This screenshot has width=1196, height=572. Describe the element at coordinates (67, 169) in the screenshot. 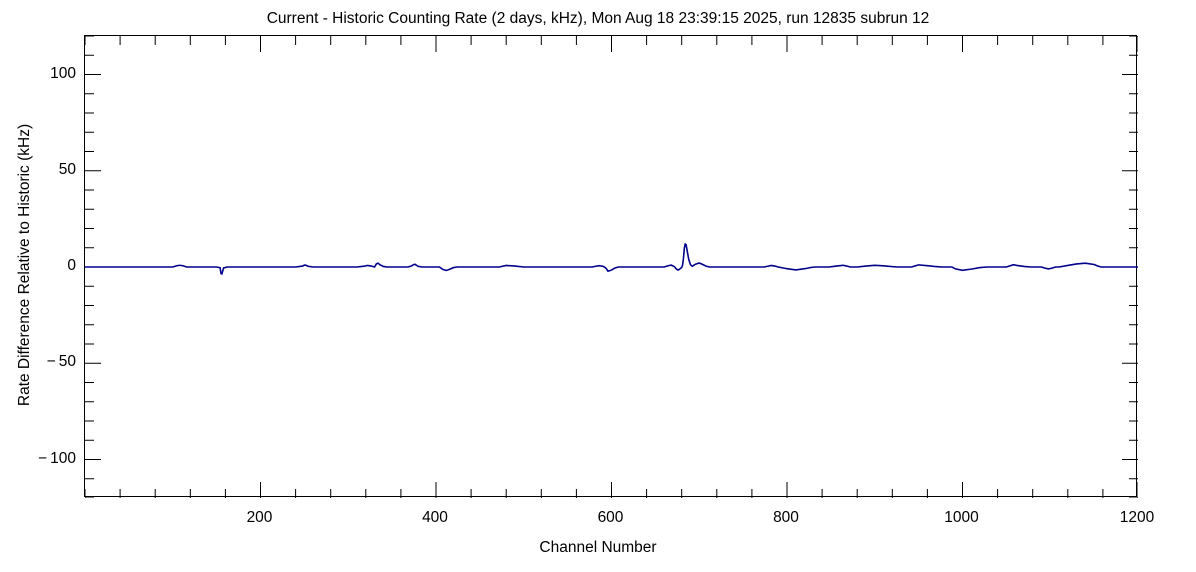

I see `y-tick-label: 50` at that location.